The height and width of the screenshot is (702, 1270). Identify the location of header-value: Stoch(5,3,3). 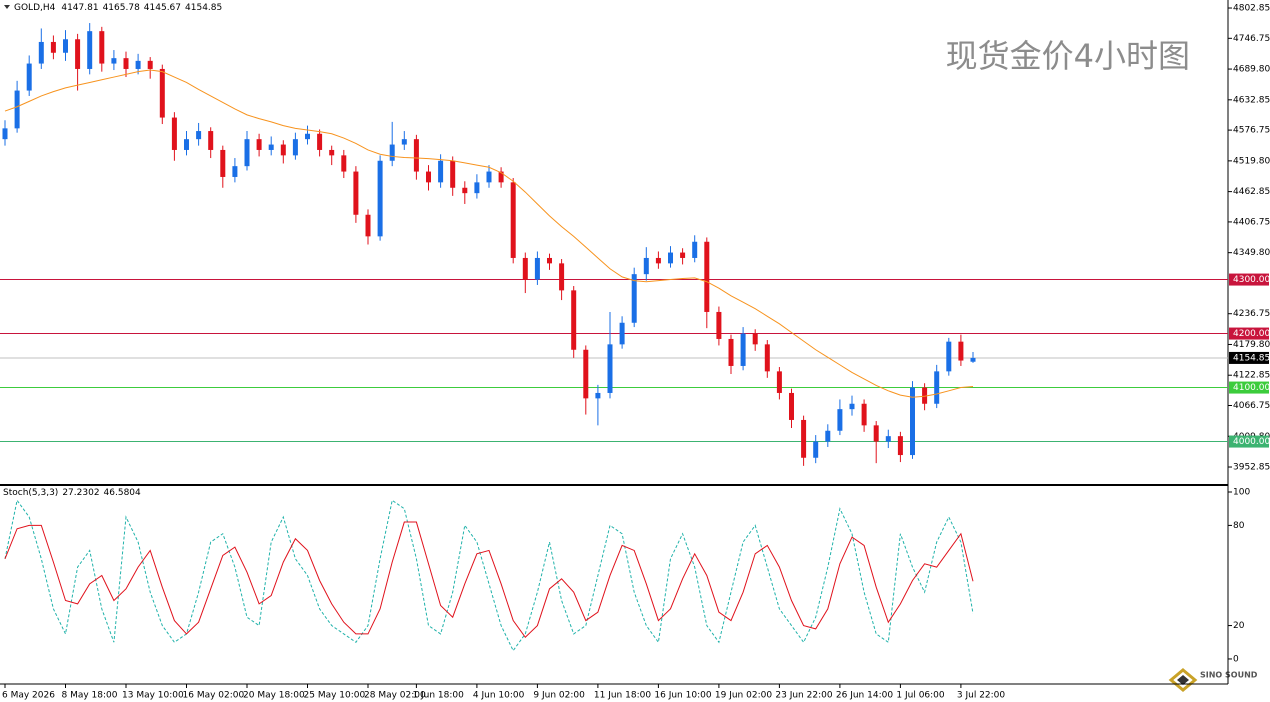
(30, 493).